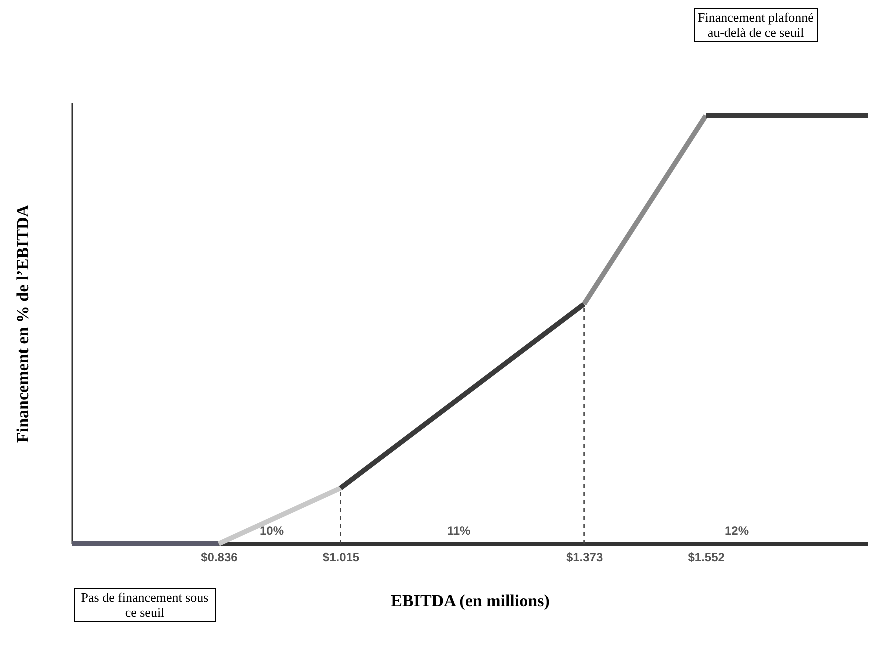 This screenshot has width=870, height=648. What do you see at coordinates (272, 531) in the screenshot?
I see `annotation: 10%` at bounding box center [272, 531].